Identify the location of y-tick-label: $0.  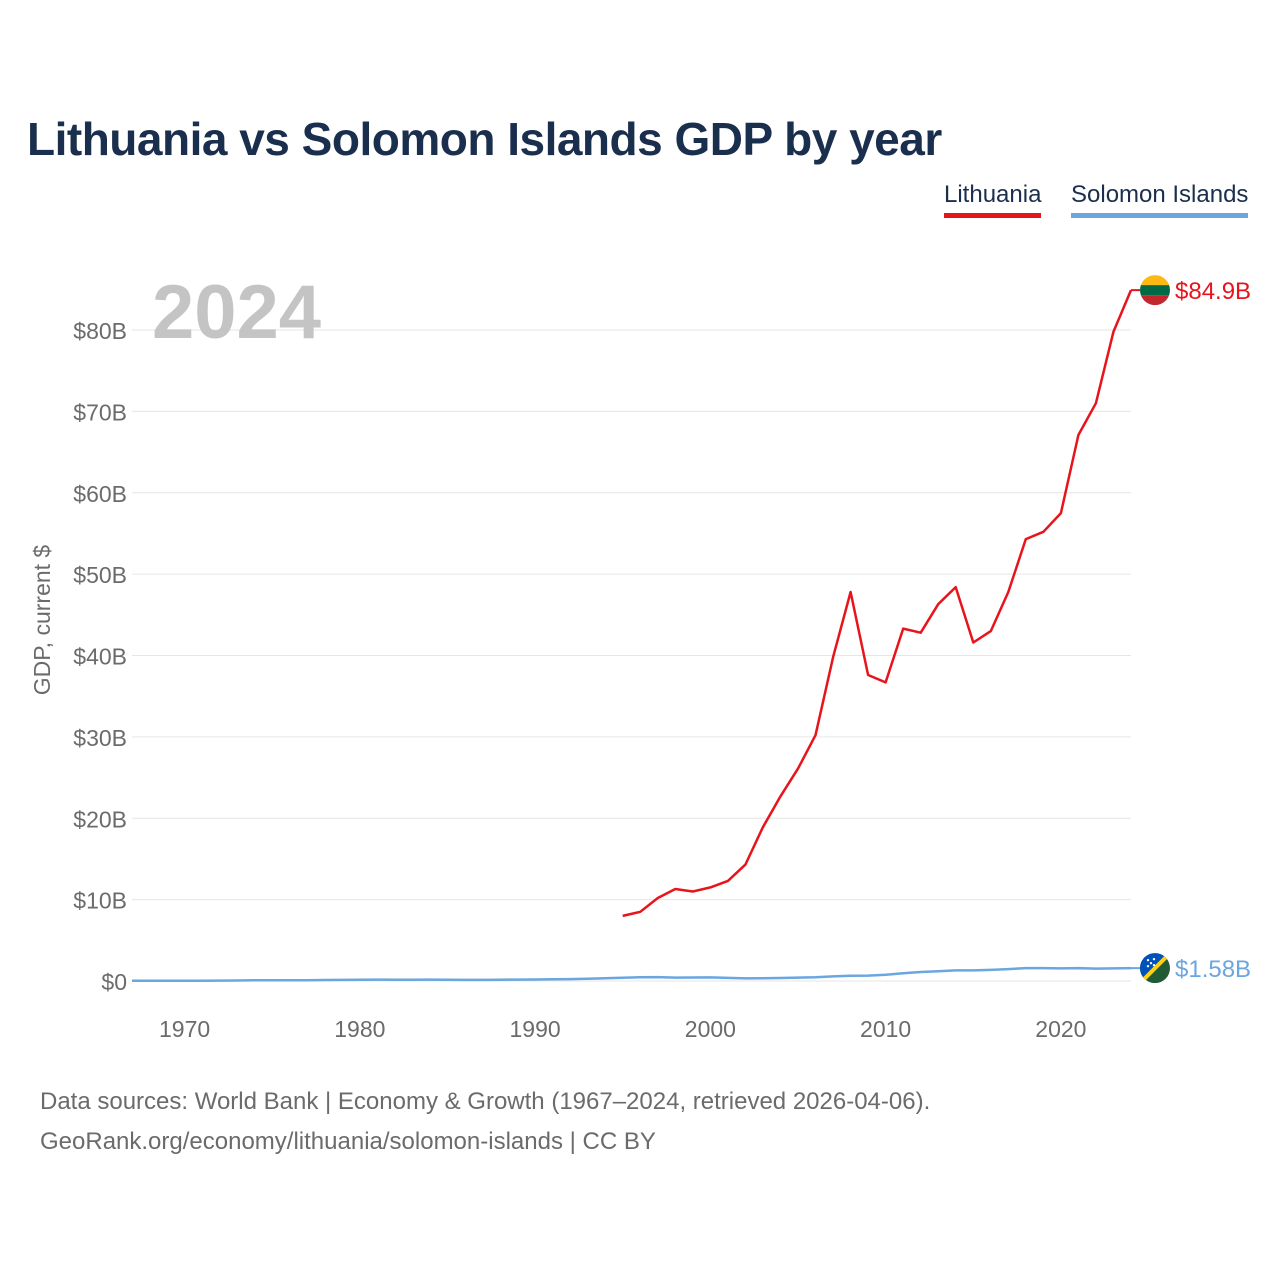
(114, 982).